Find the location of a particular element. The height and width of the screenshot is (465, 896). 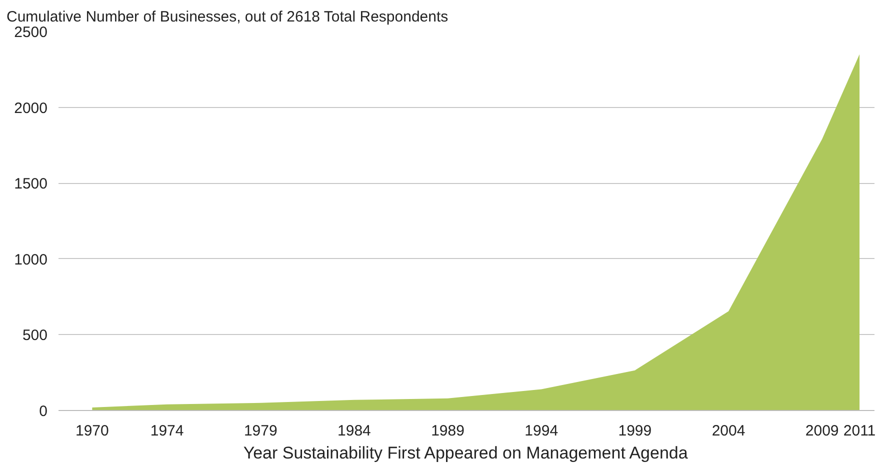

x-tick-label: 1970 is located at coordinates (92, 431).